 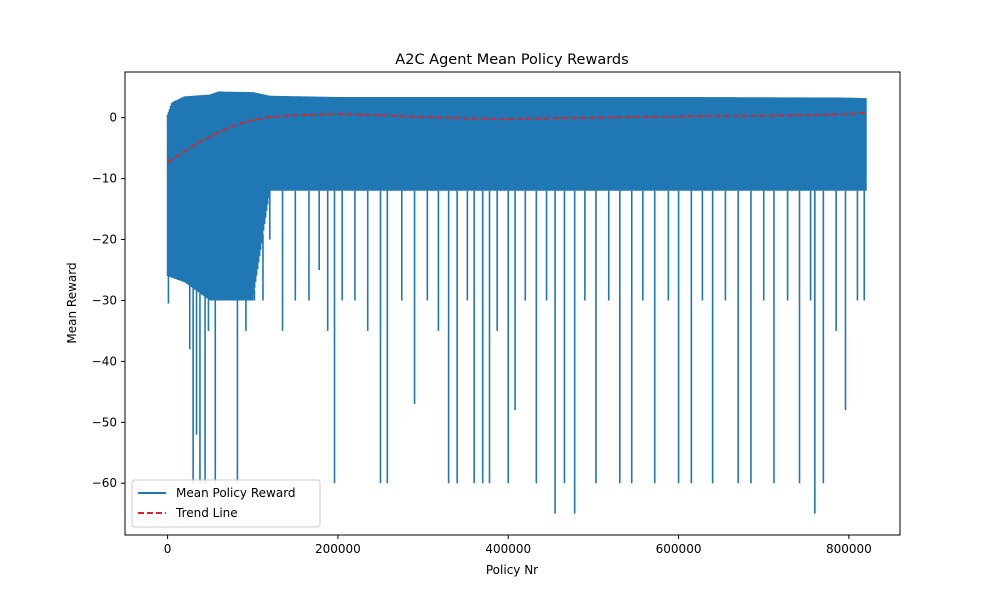 What do you see at coordinates (511, 60) in the screenshot?
I see `chart-title: A2C Agent Mean Policy Rewards` at bounding box center [511, 60].